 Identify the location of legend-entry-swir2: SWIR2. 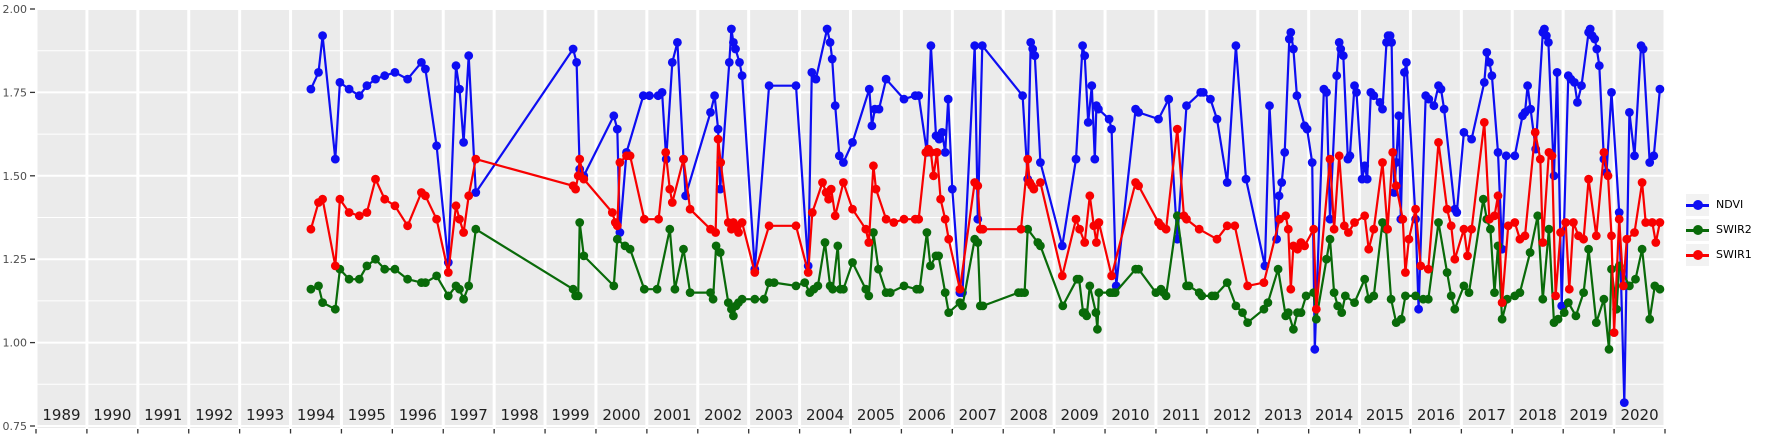
(1719, 230).